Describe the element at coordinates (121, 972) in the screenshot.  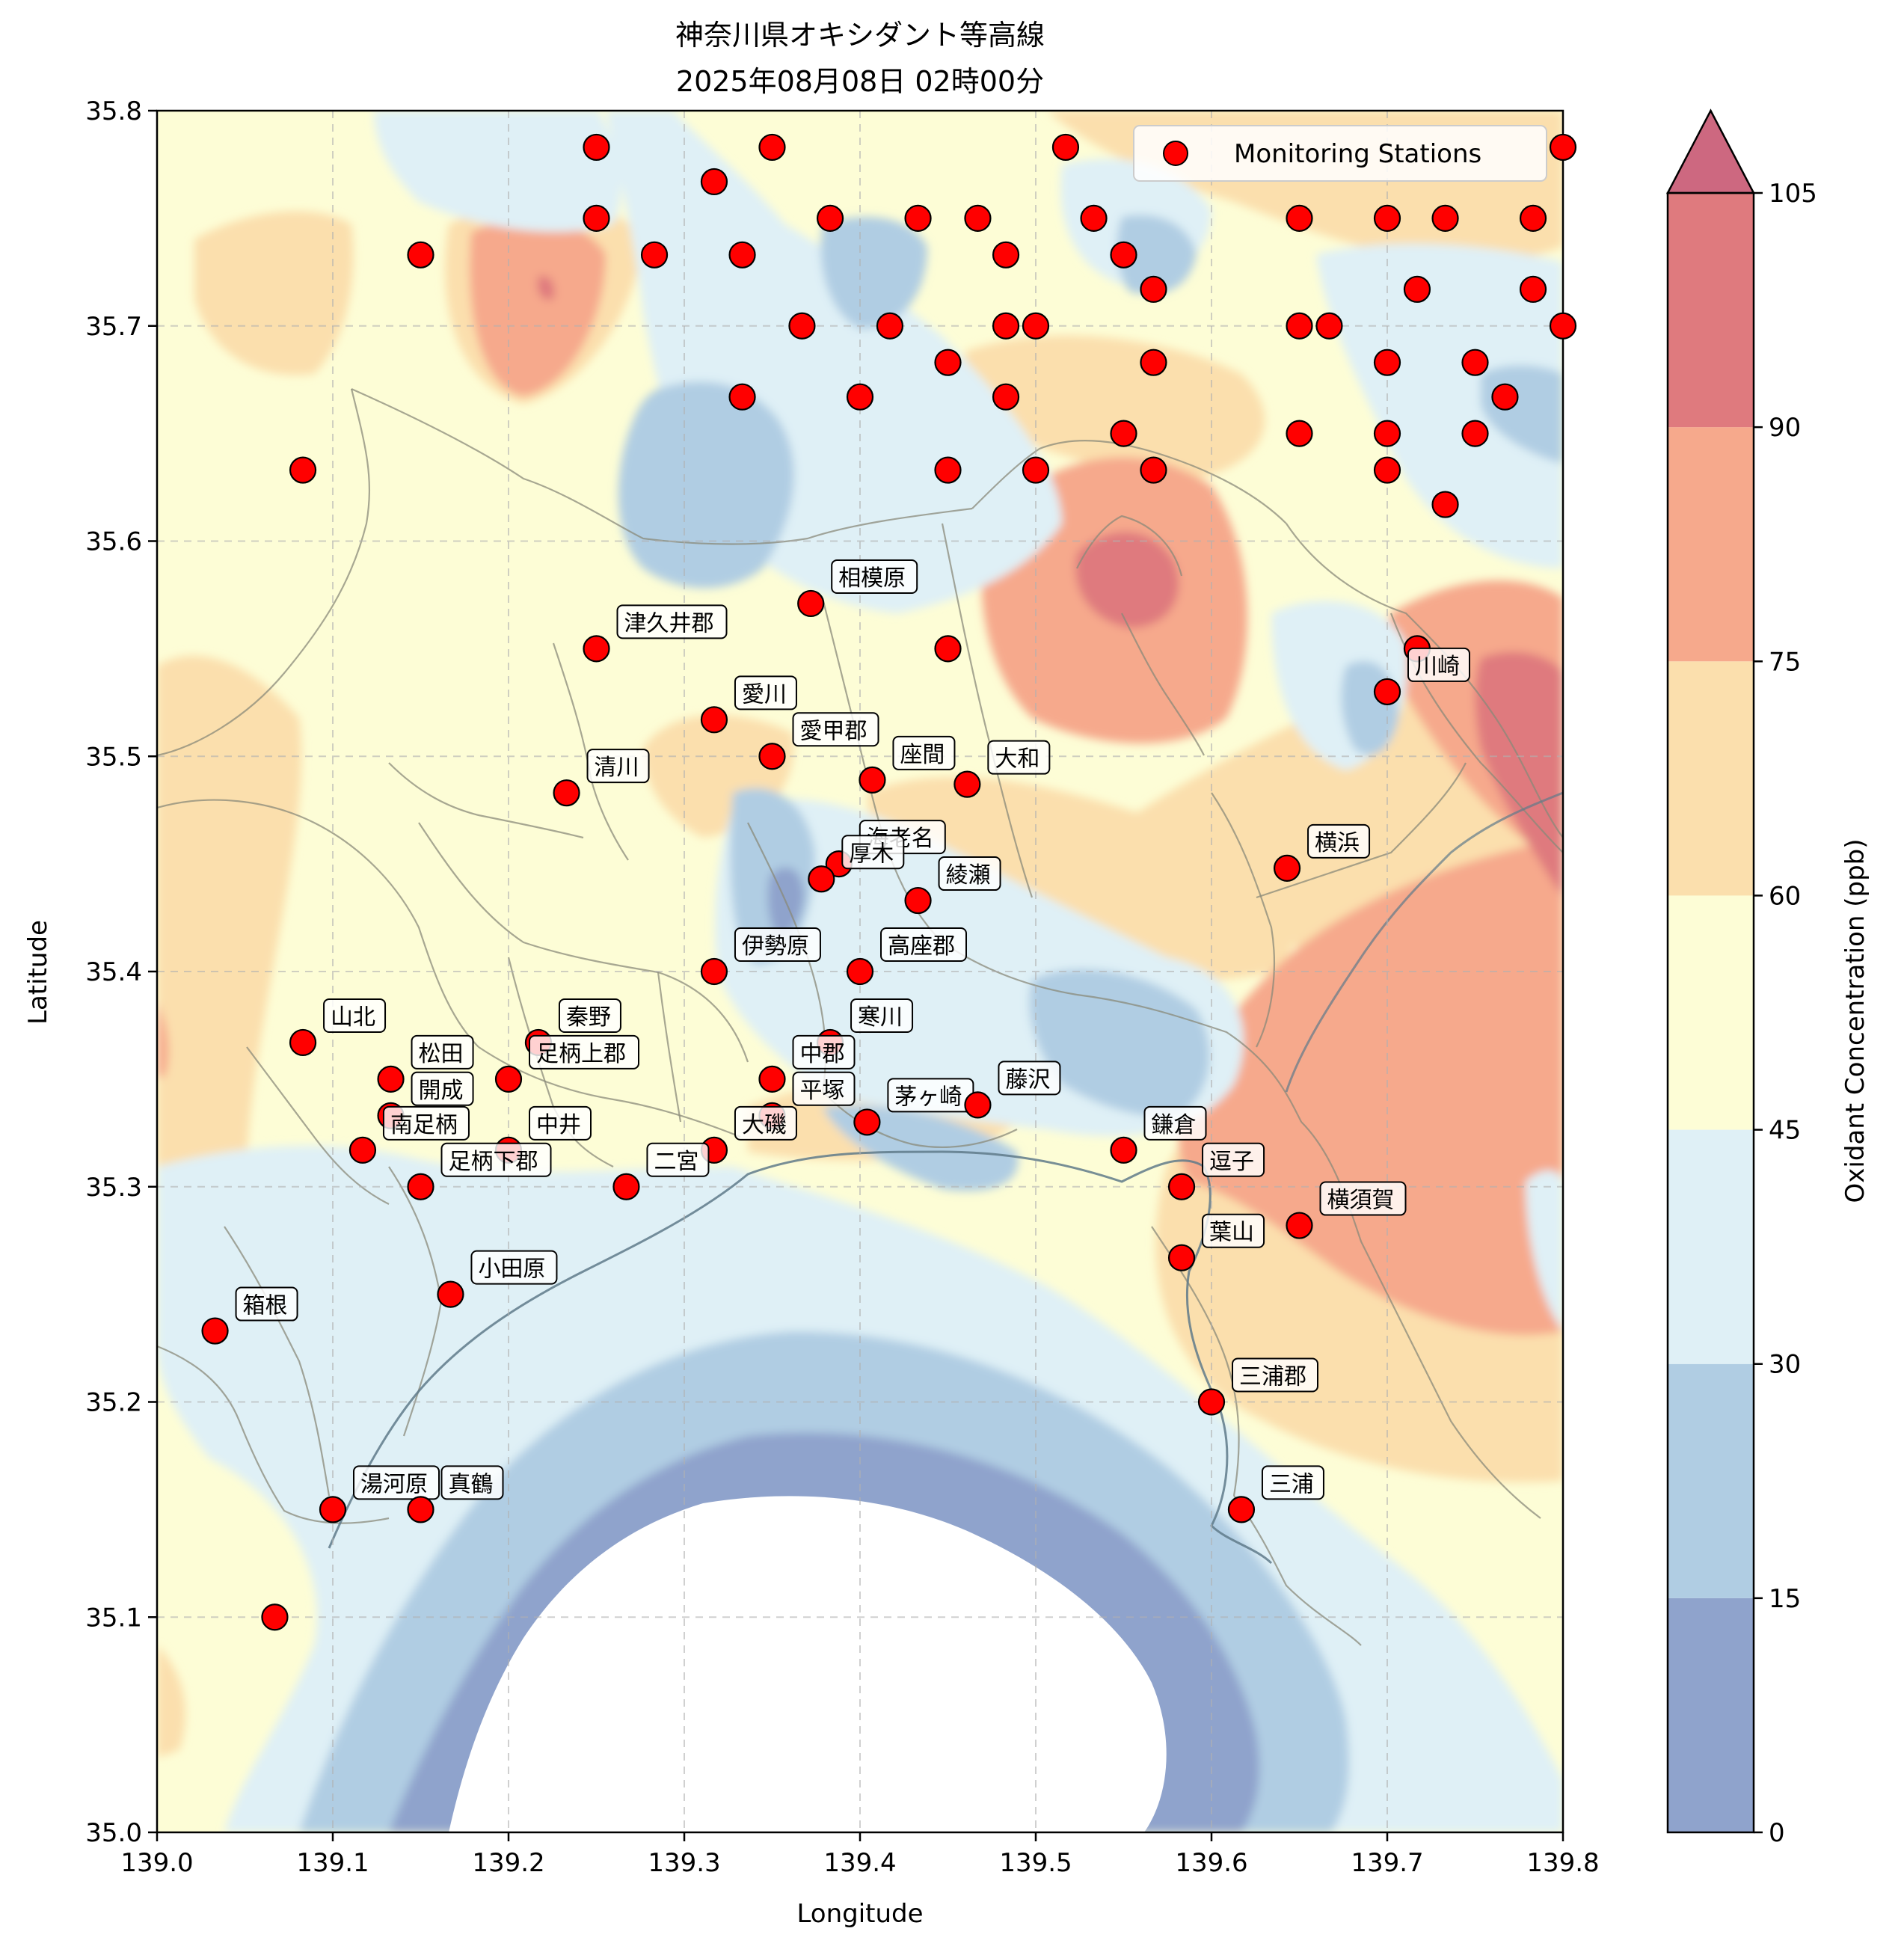
I see `y-axis: 35.035.135.235.335.435.535.635.735.8` at that location.